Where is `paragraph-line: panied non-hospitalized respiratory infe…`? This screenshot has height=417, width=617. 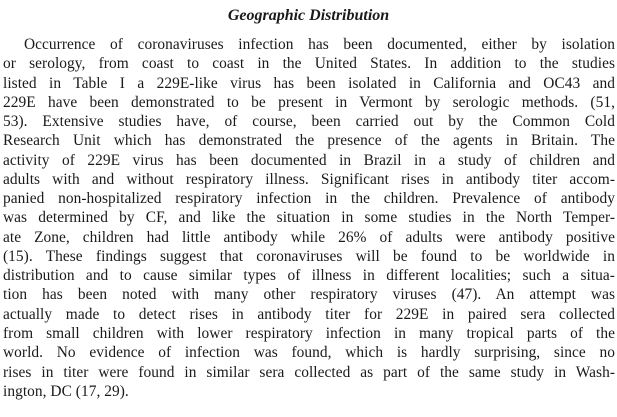 paragraph-line: panied non-hospitalized respiratory infe… is located at coordinates (309, 199).